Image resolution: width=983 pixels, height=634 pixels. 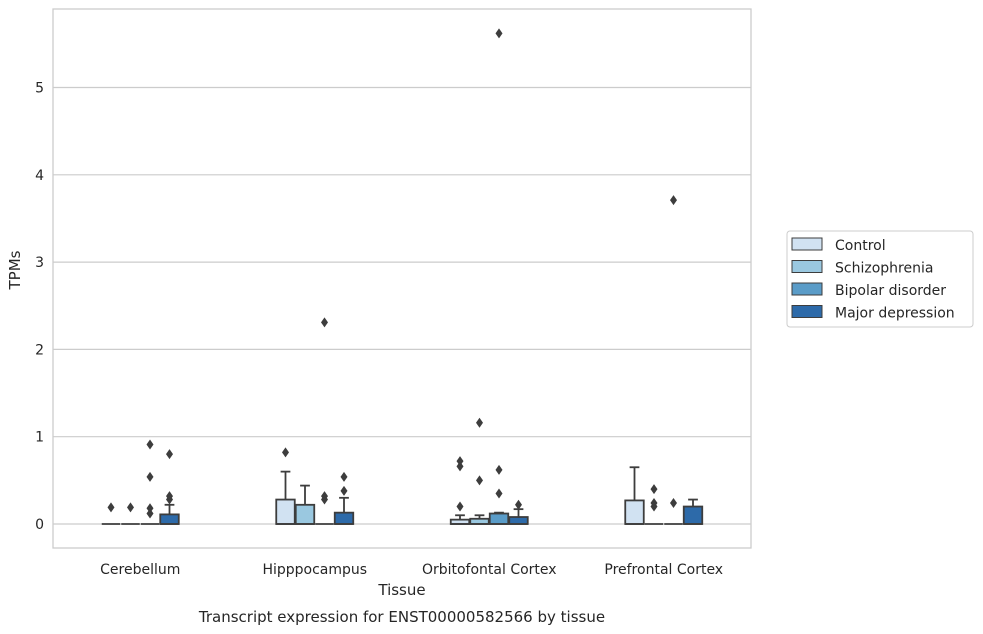 I want to click on legend-frame, so click(x=880, y=279).